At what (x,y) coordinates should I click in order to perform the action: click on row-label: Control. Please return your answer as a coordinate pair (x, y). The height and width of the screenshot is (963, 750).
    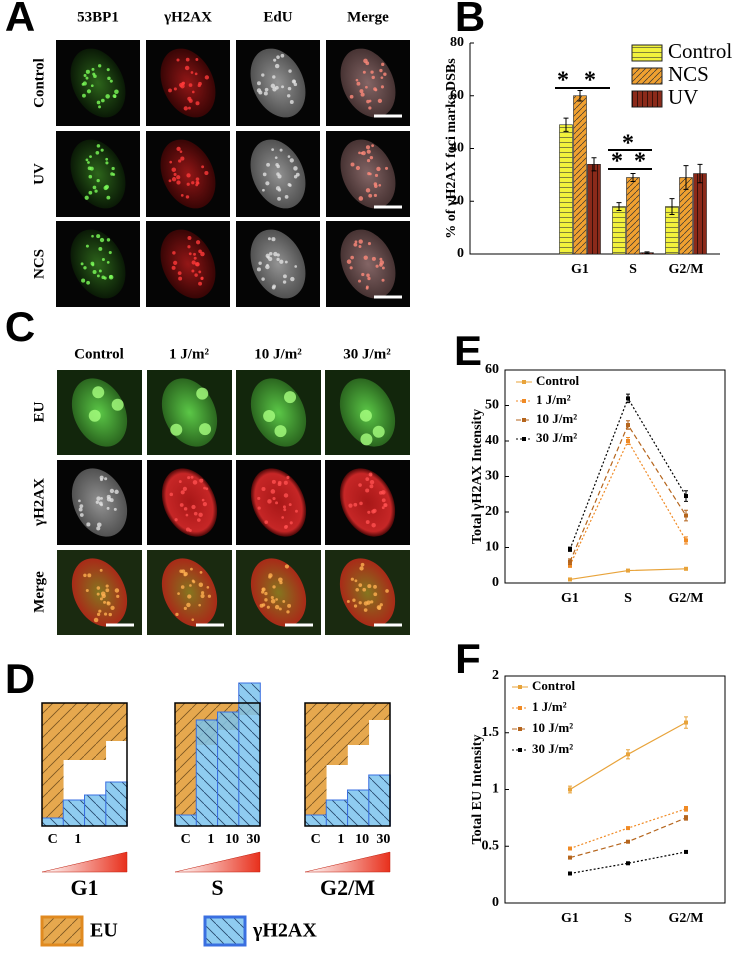
    Looking at the image, I should click on (39, 83).